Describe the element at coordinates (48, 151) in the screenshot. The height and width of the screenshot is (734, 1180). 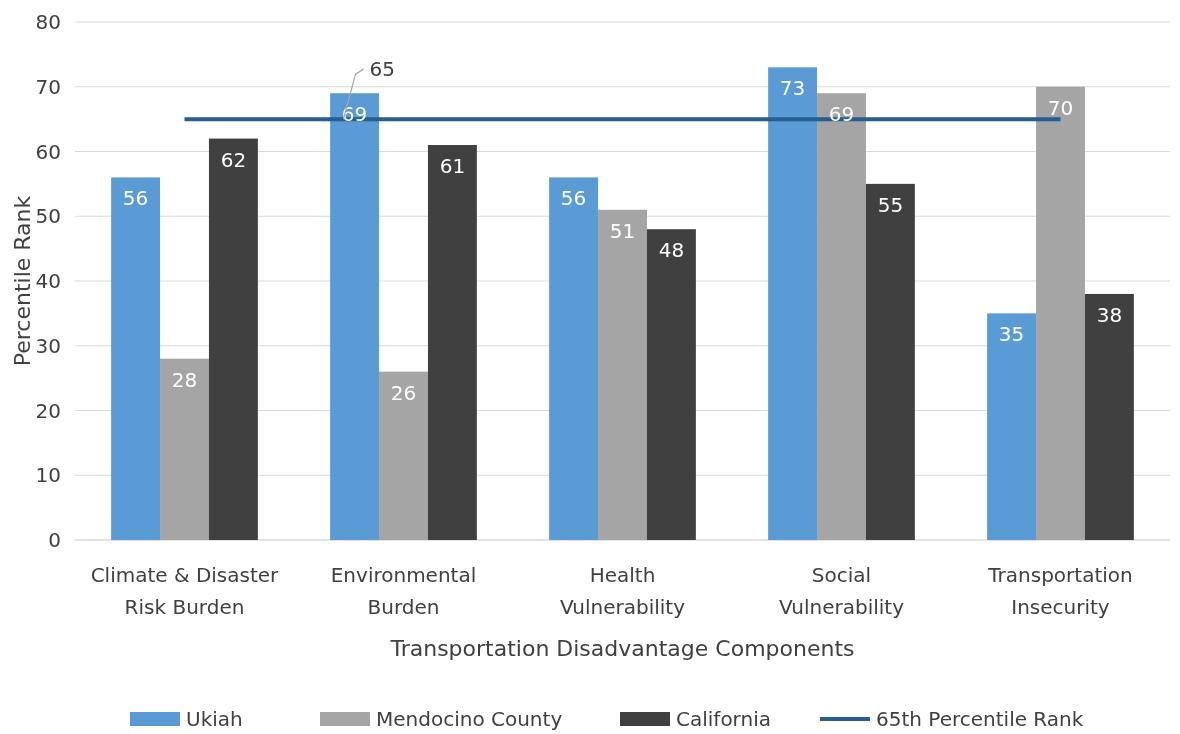
I see `y-tick-label: 60` at that location.